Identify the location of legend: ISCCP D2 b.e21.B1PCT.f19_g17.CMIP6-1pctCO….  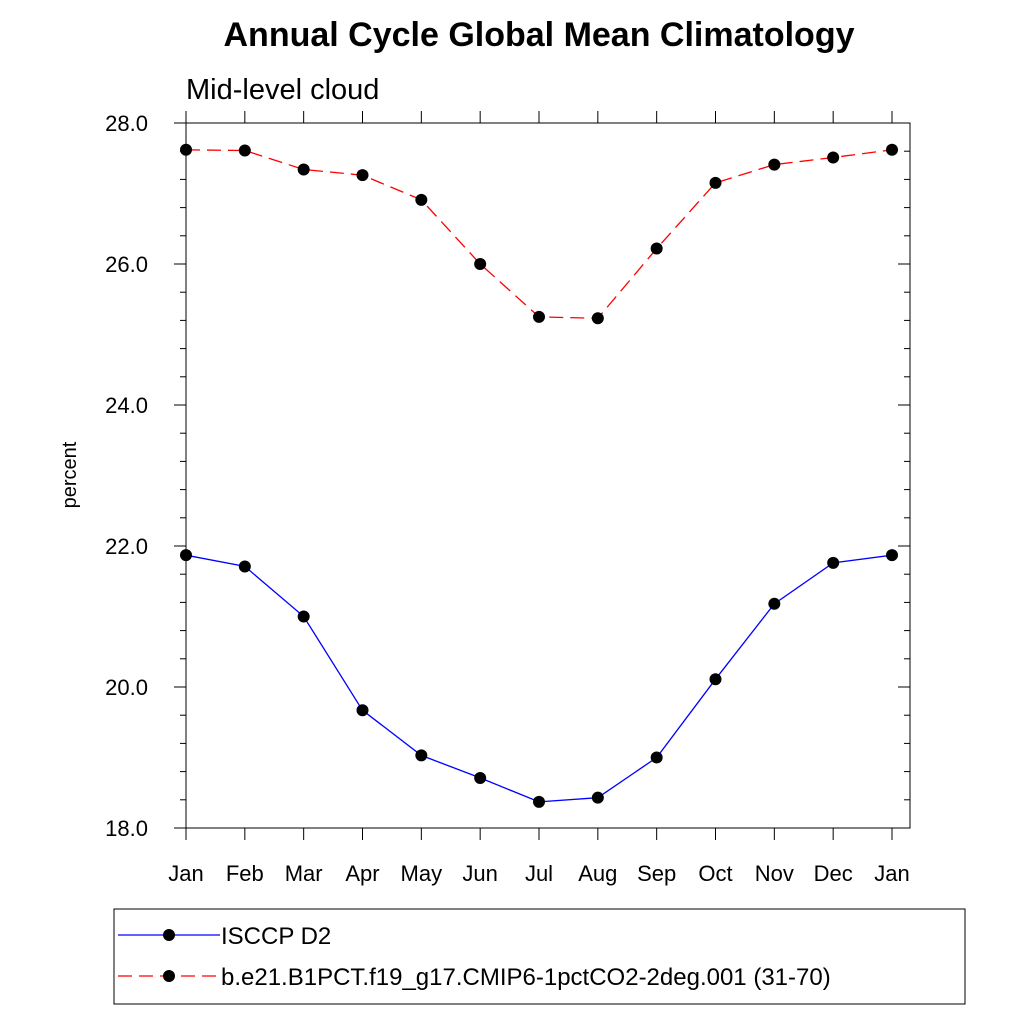
(539, 956).